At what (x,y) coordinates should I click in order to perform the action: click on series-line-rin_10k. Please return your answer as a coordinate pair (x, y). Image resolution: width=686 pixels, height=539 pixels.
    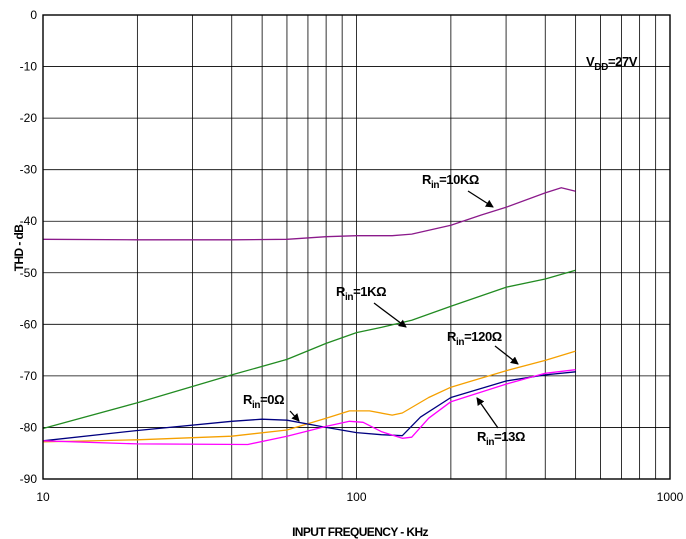
    Looking at the image, I should click on (309, 214).